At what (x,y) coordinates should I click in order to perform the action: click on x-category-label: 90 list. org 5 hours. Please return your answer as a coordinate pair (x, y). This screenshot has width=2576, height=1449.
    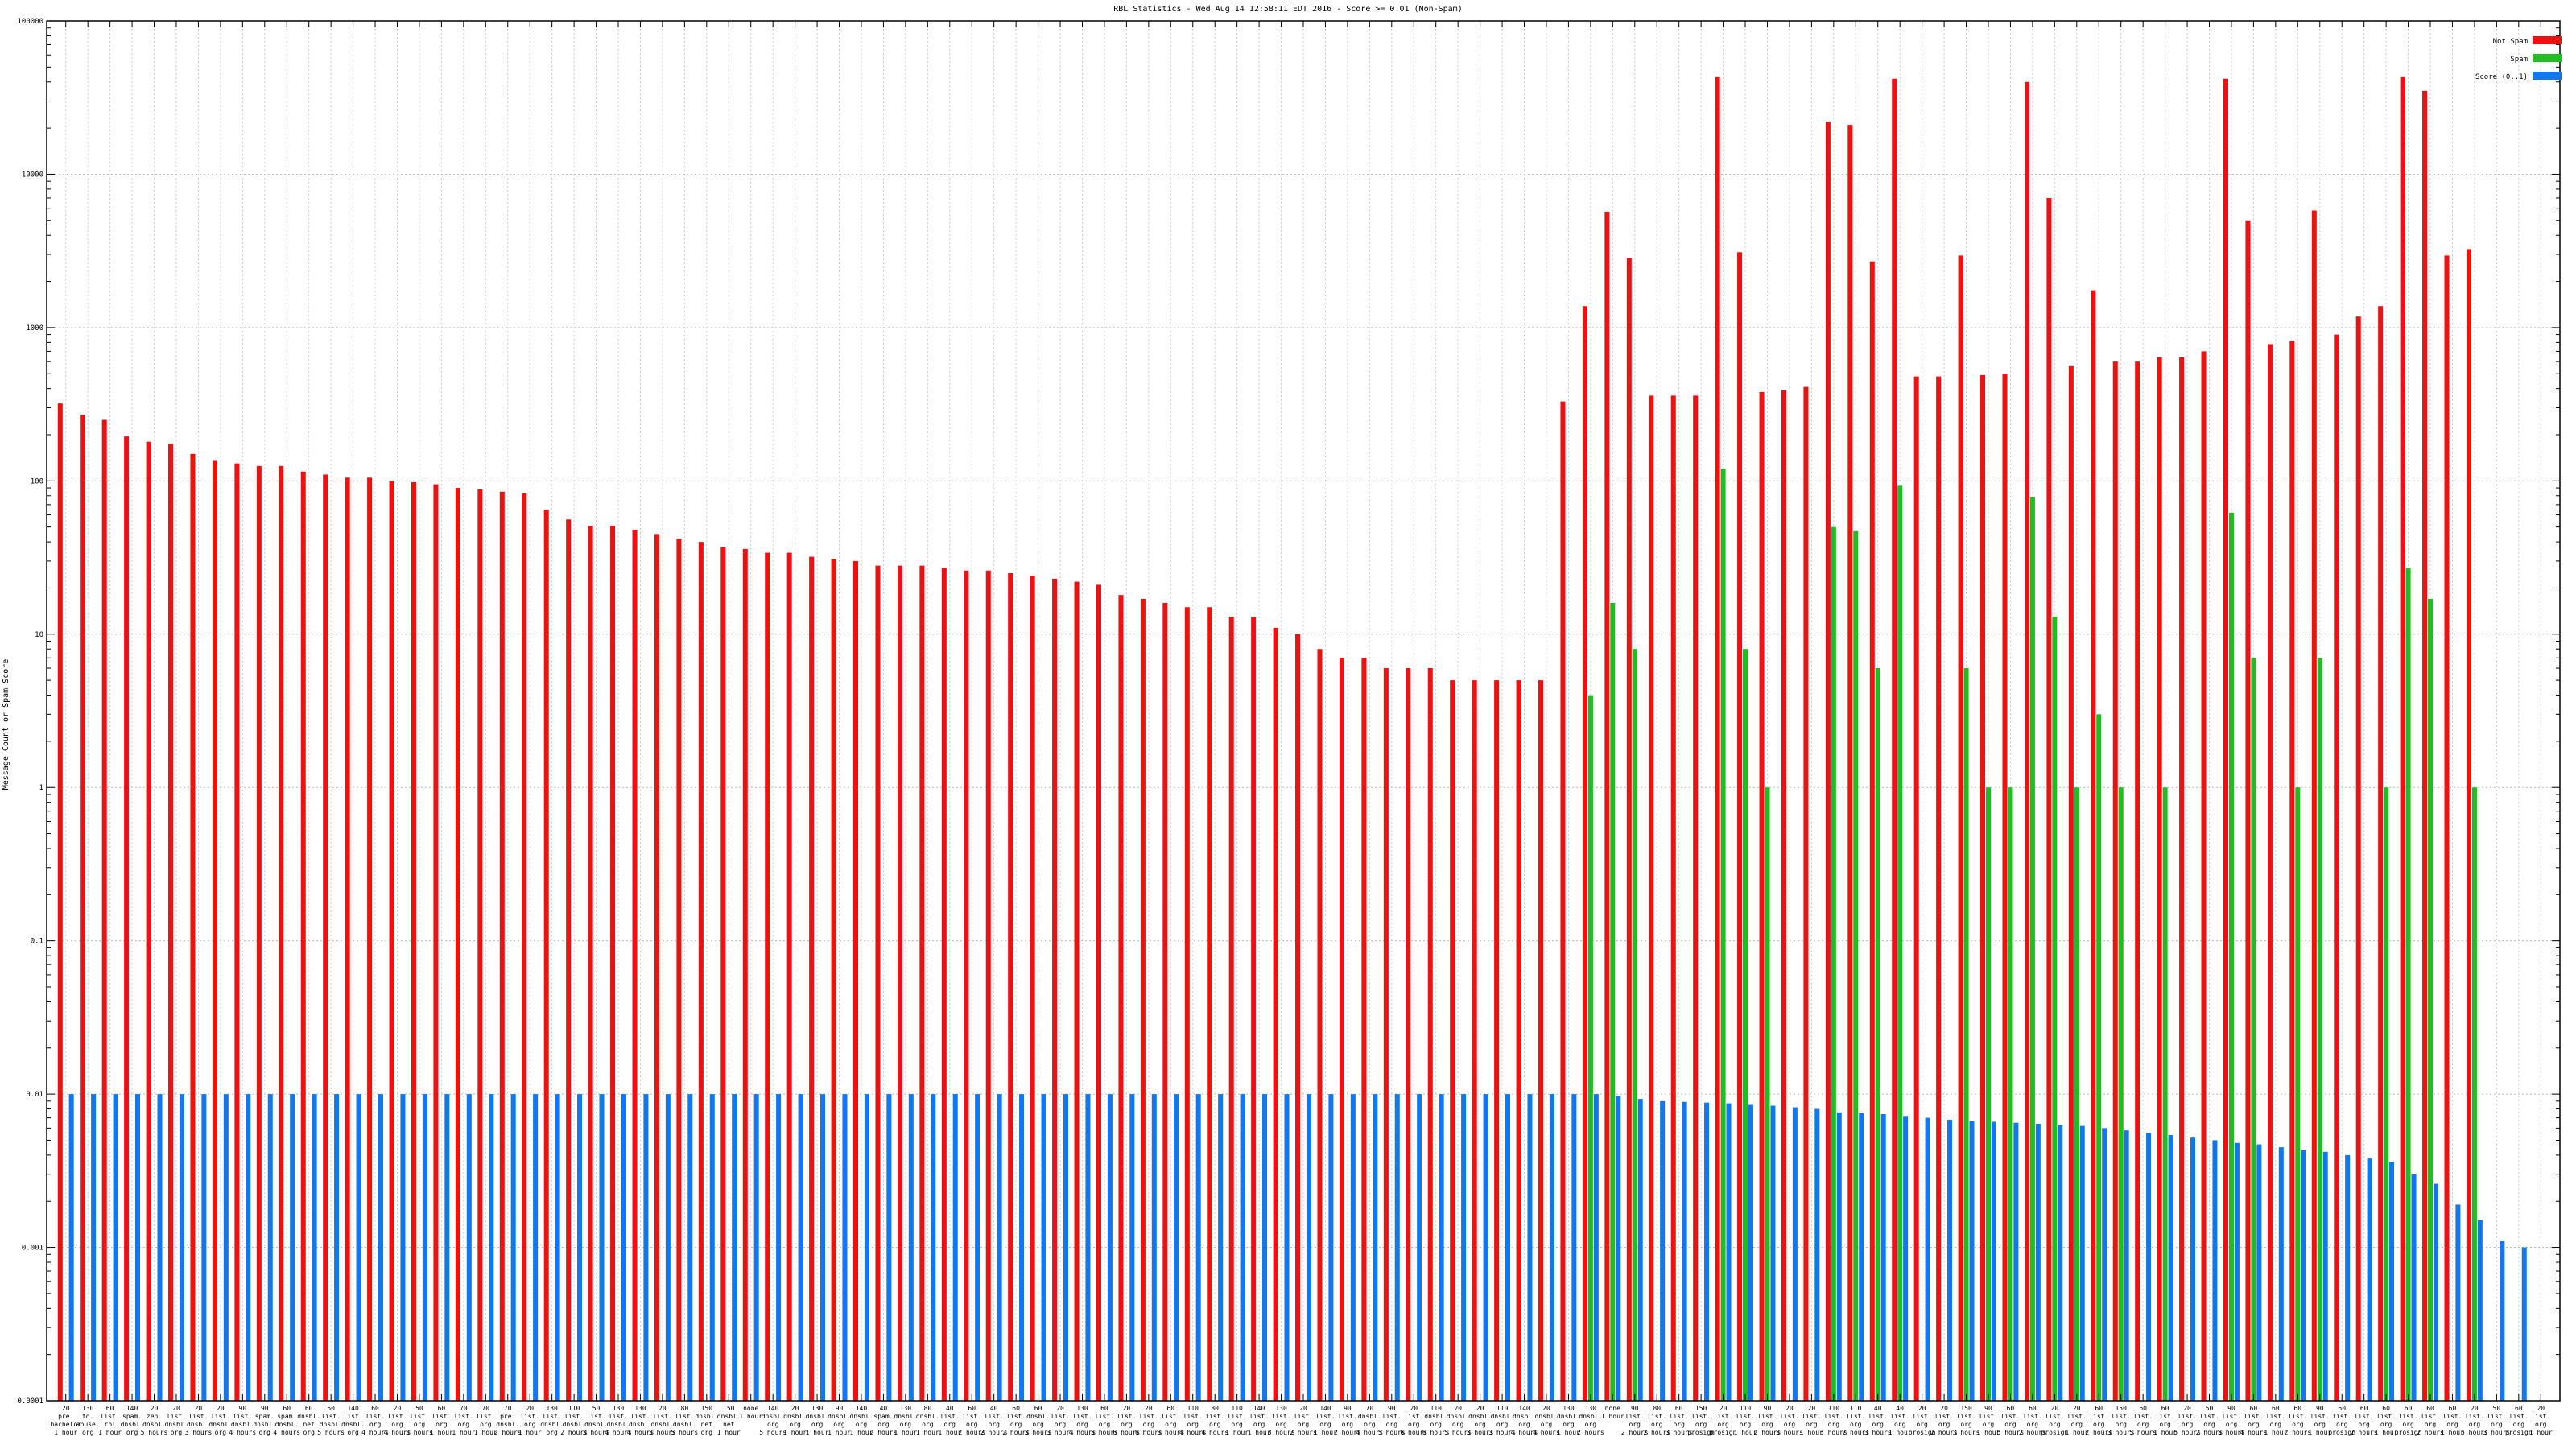
    Looking at the image, I should click on (2231, 1420).